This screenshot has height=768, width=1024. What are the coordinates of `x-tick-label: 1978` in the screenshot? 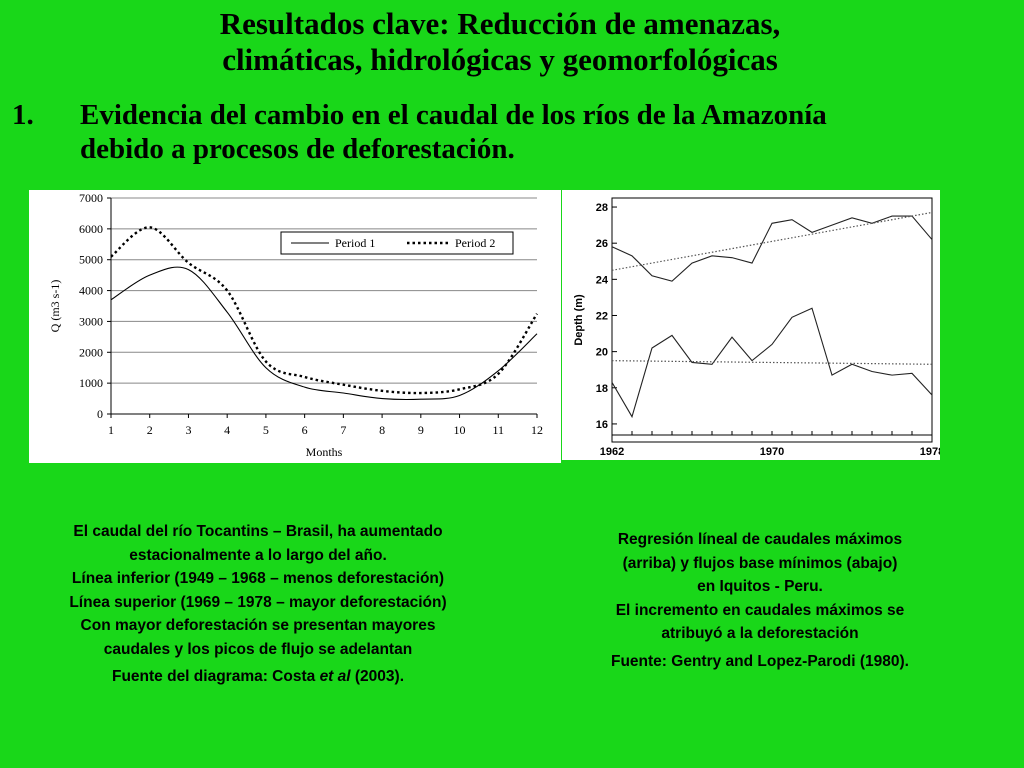 It's located at (930, 452).